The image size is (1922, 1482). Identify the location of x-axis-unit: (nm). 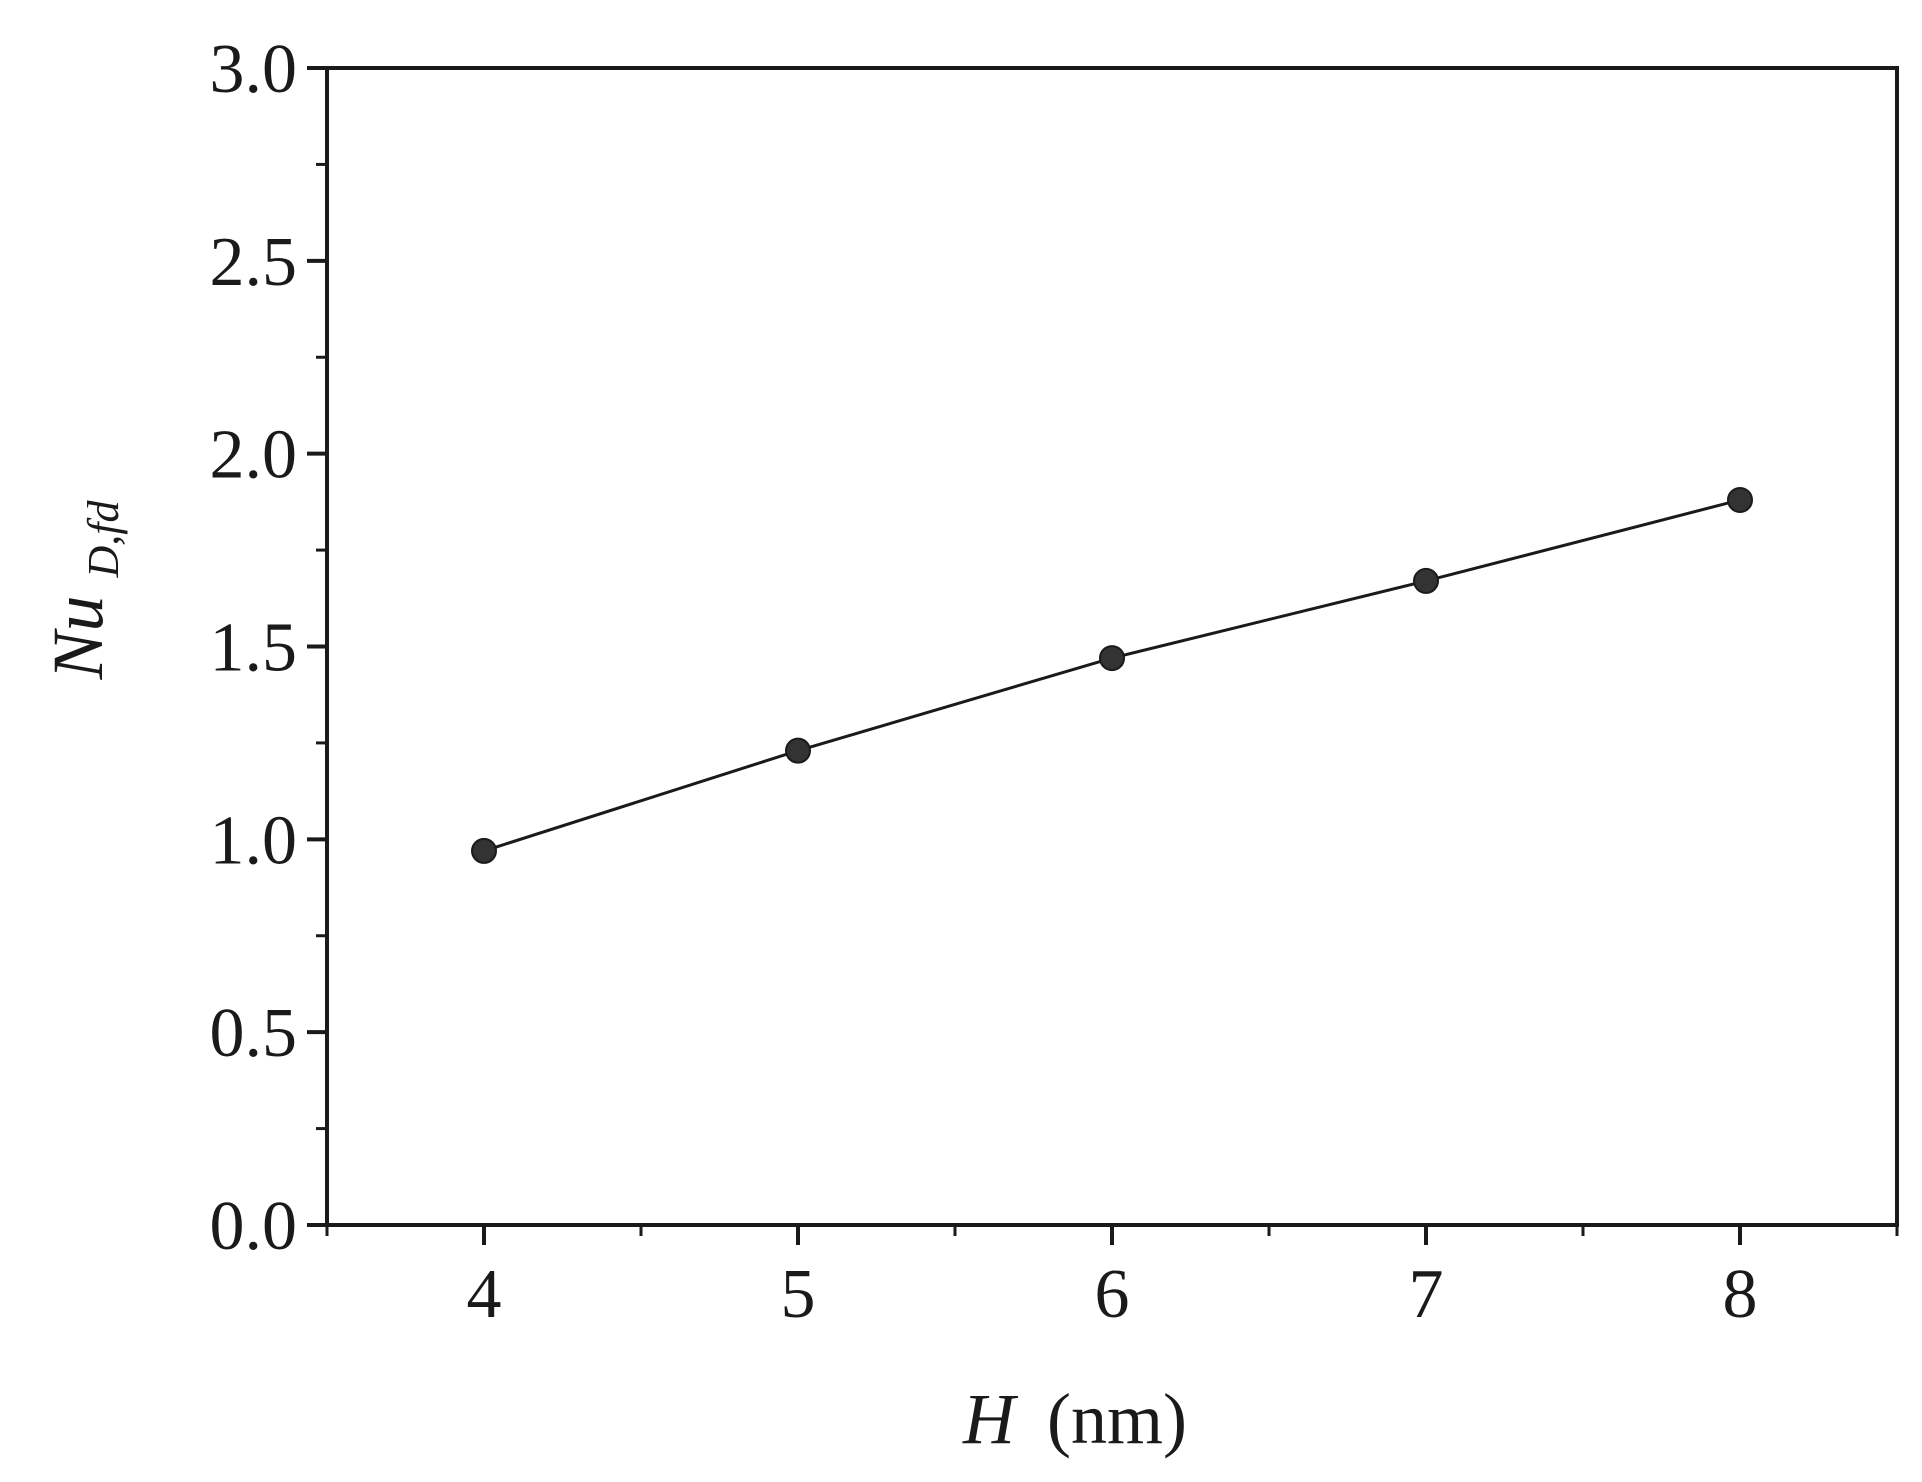
(1117, 1419).